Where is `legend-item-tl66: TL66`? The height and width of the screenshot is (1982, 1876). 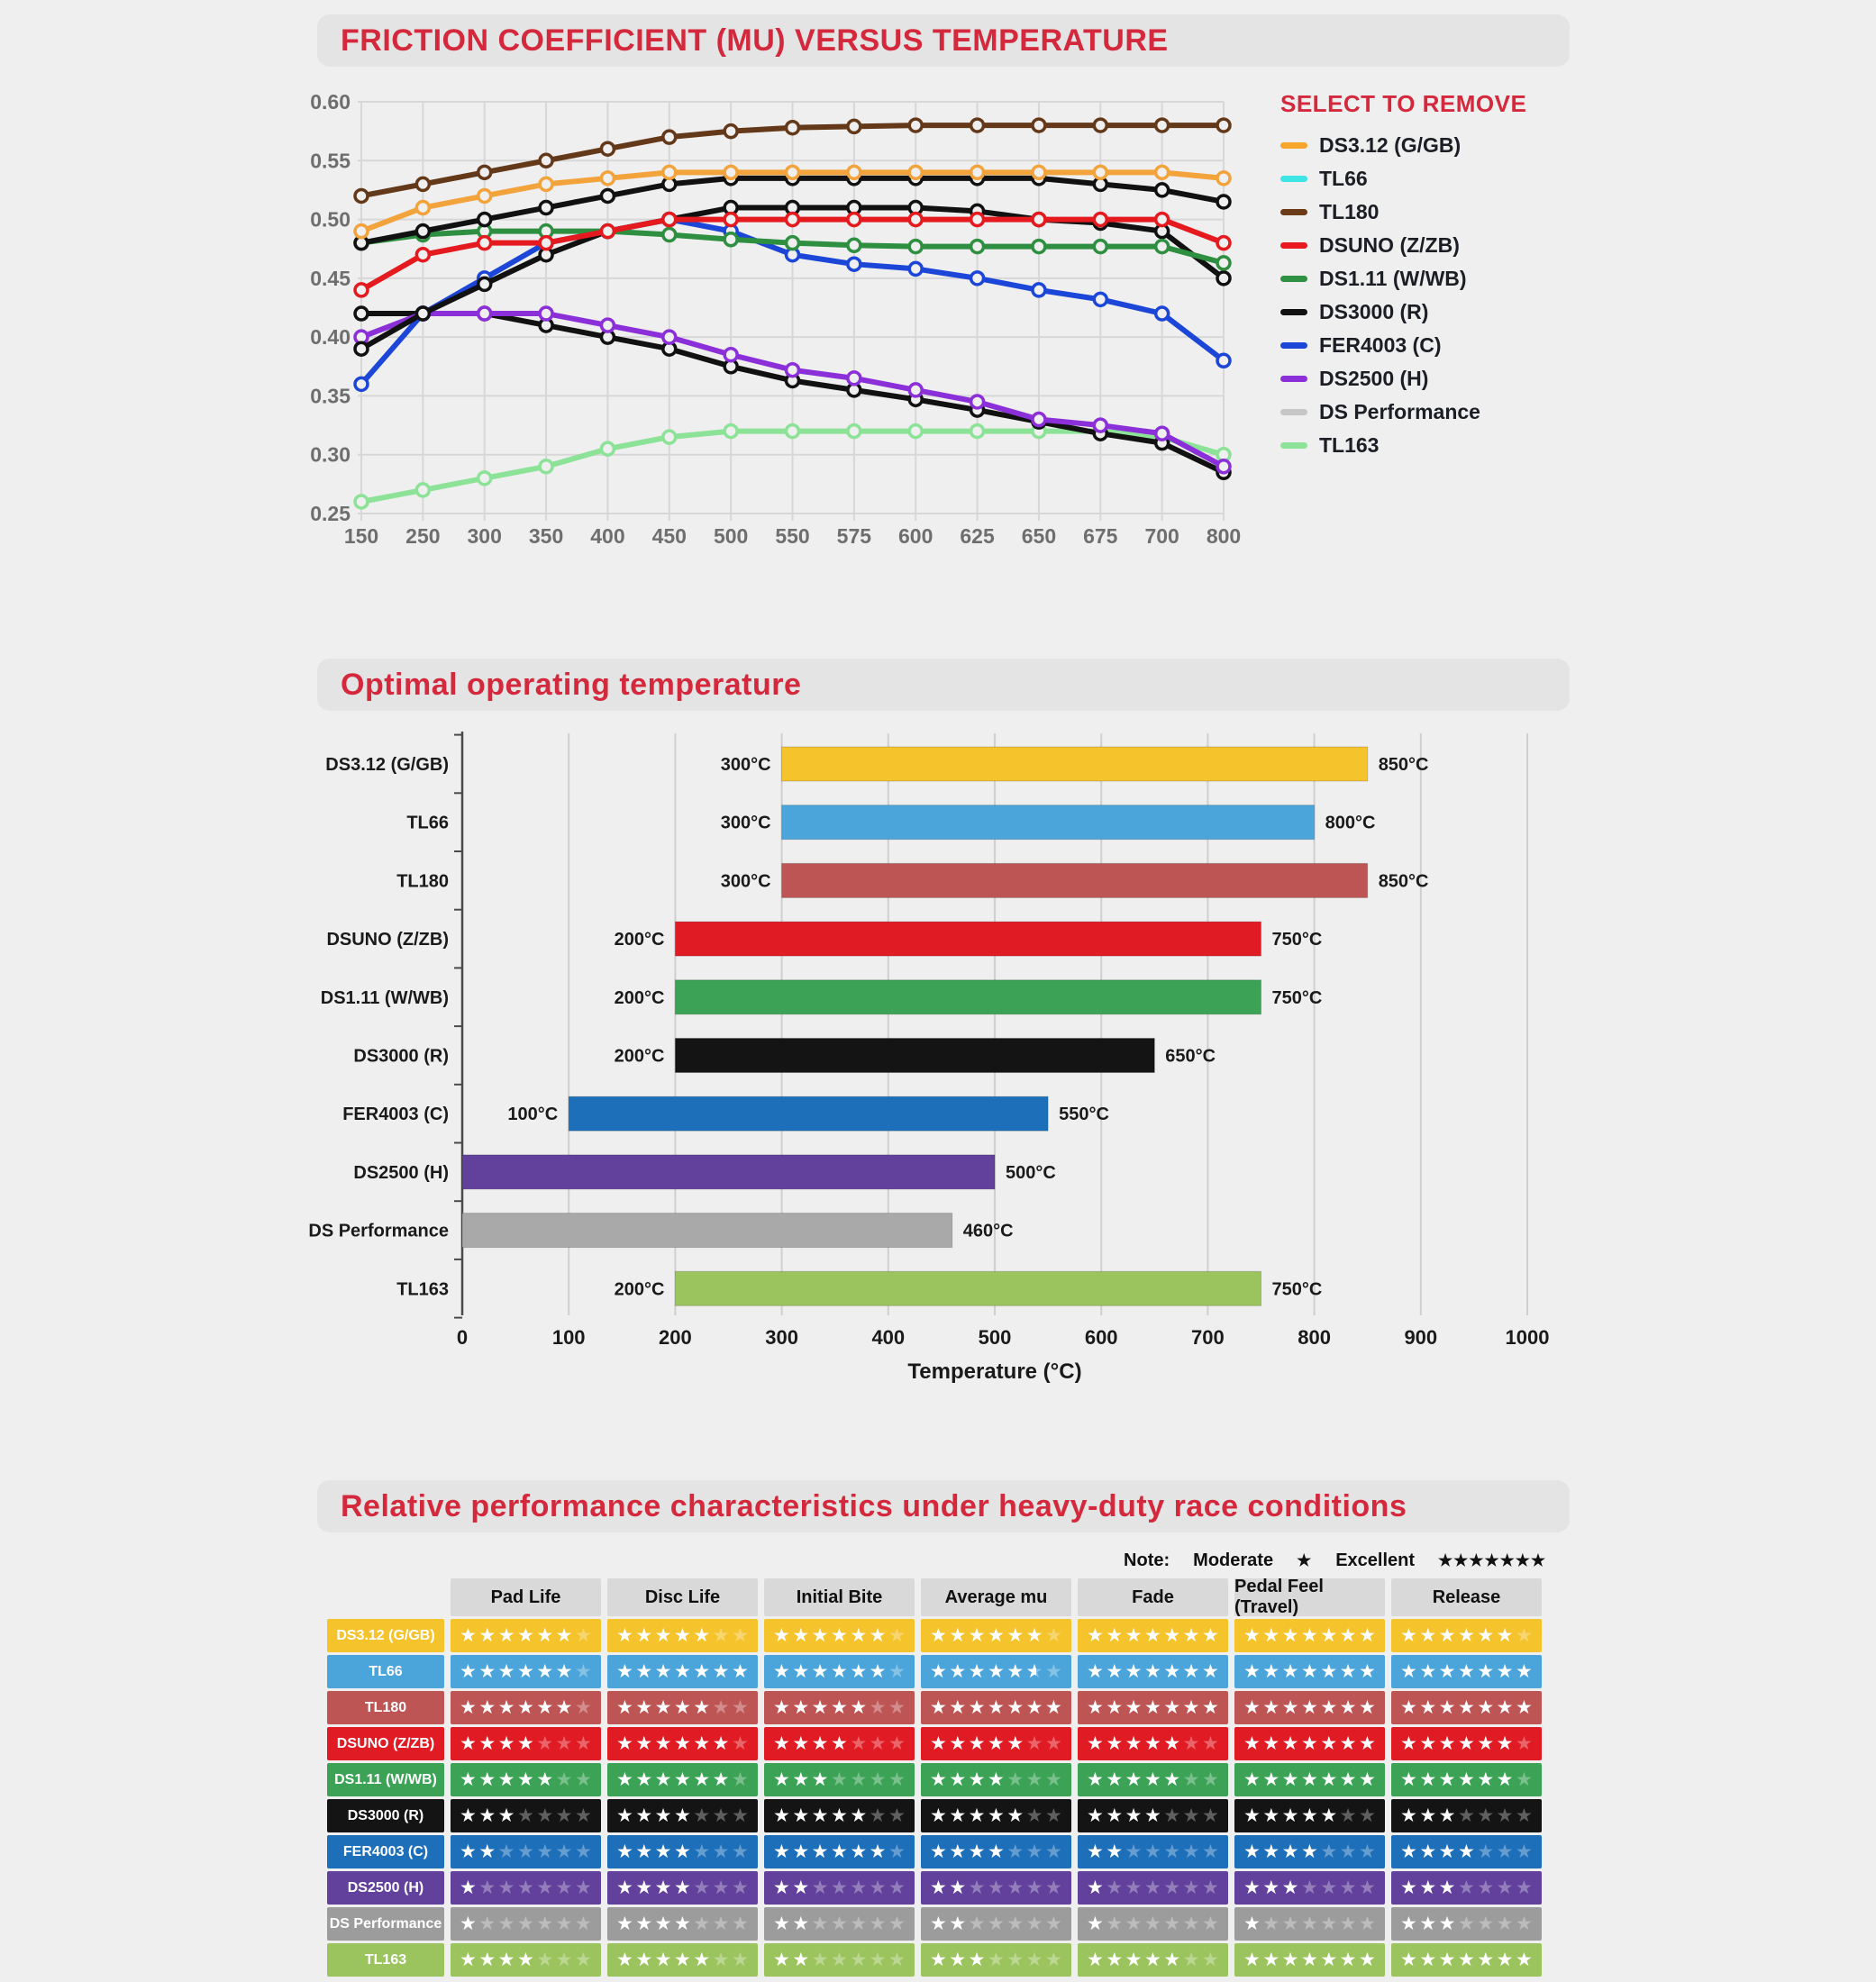 legend-item-tl66: TL66 is located at coordinates (1429, 178).